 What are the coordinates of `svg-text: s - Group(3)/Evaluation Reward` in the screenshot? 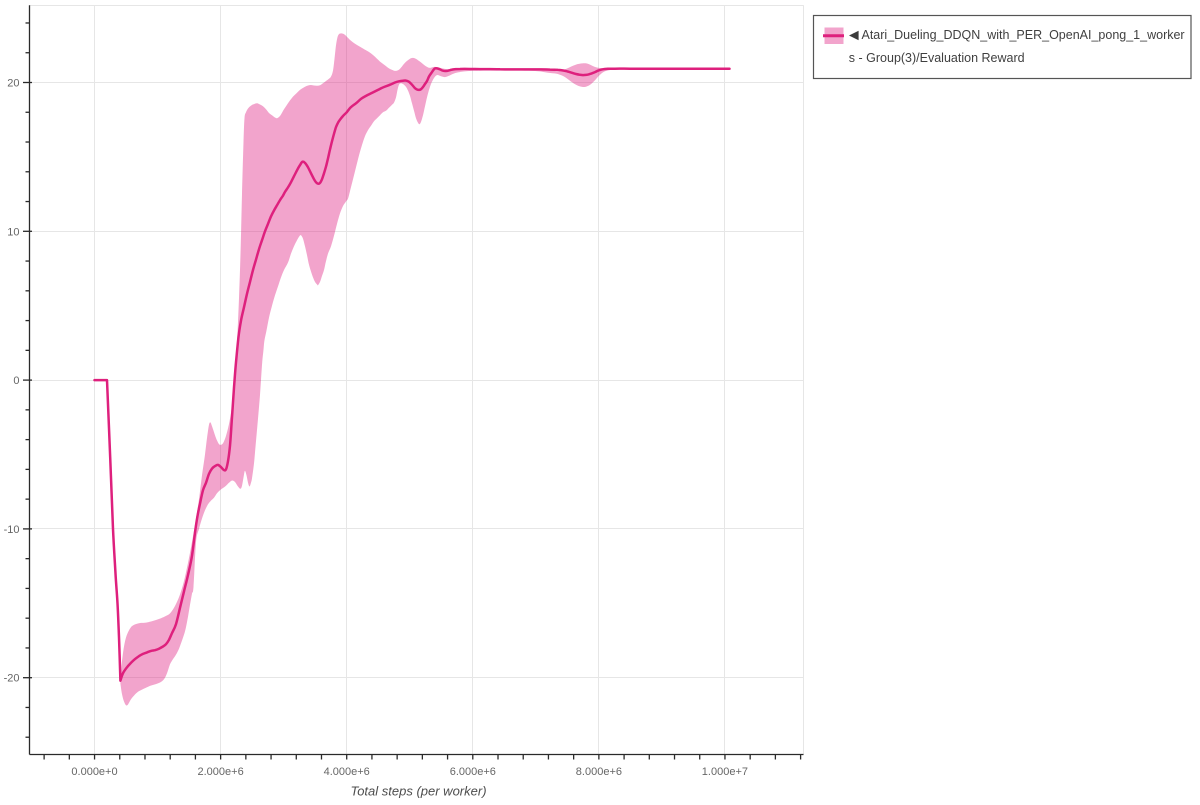 It's located at (937, 58).